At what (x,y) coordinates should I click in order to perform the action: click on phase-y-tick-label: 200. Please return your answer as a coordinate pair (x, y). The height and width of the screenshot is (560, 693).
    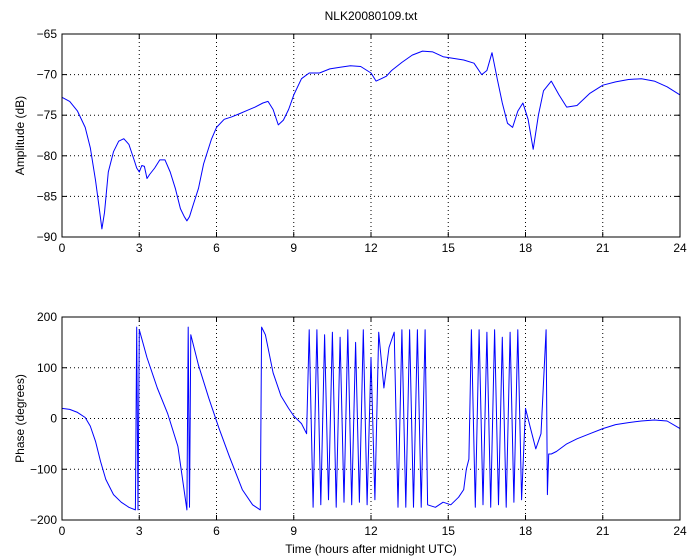
    Looking at the image, I should click on (47, 317).